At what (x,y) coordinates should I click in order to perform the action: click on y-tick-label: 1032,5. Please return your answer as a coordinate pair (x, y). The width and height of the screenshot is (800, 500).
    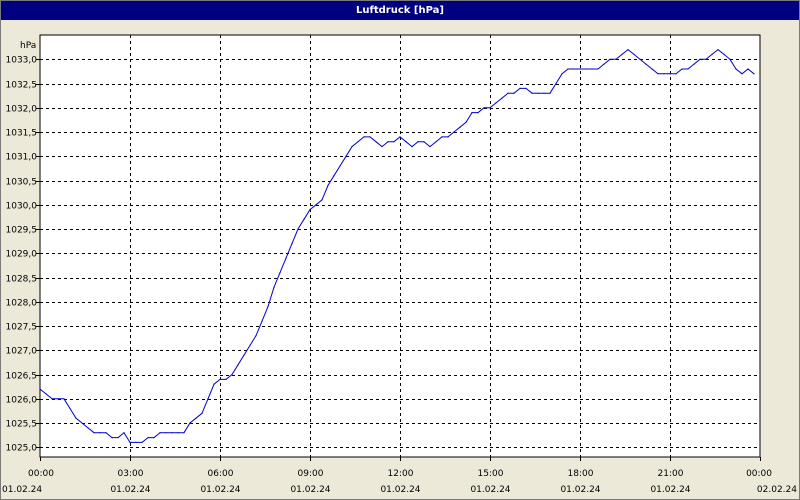
    Looking at the image, I should click on (22, 86).